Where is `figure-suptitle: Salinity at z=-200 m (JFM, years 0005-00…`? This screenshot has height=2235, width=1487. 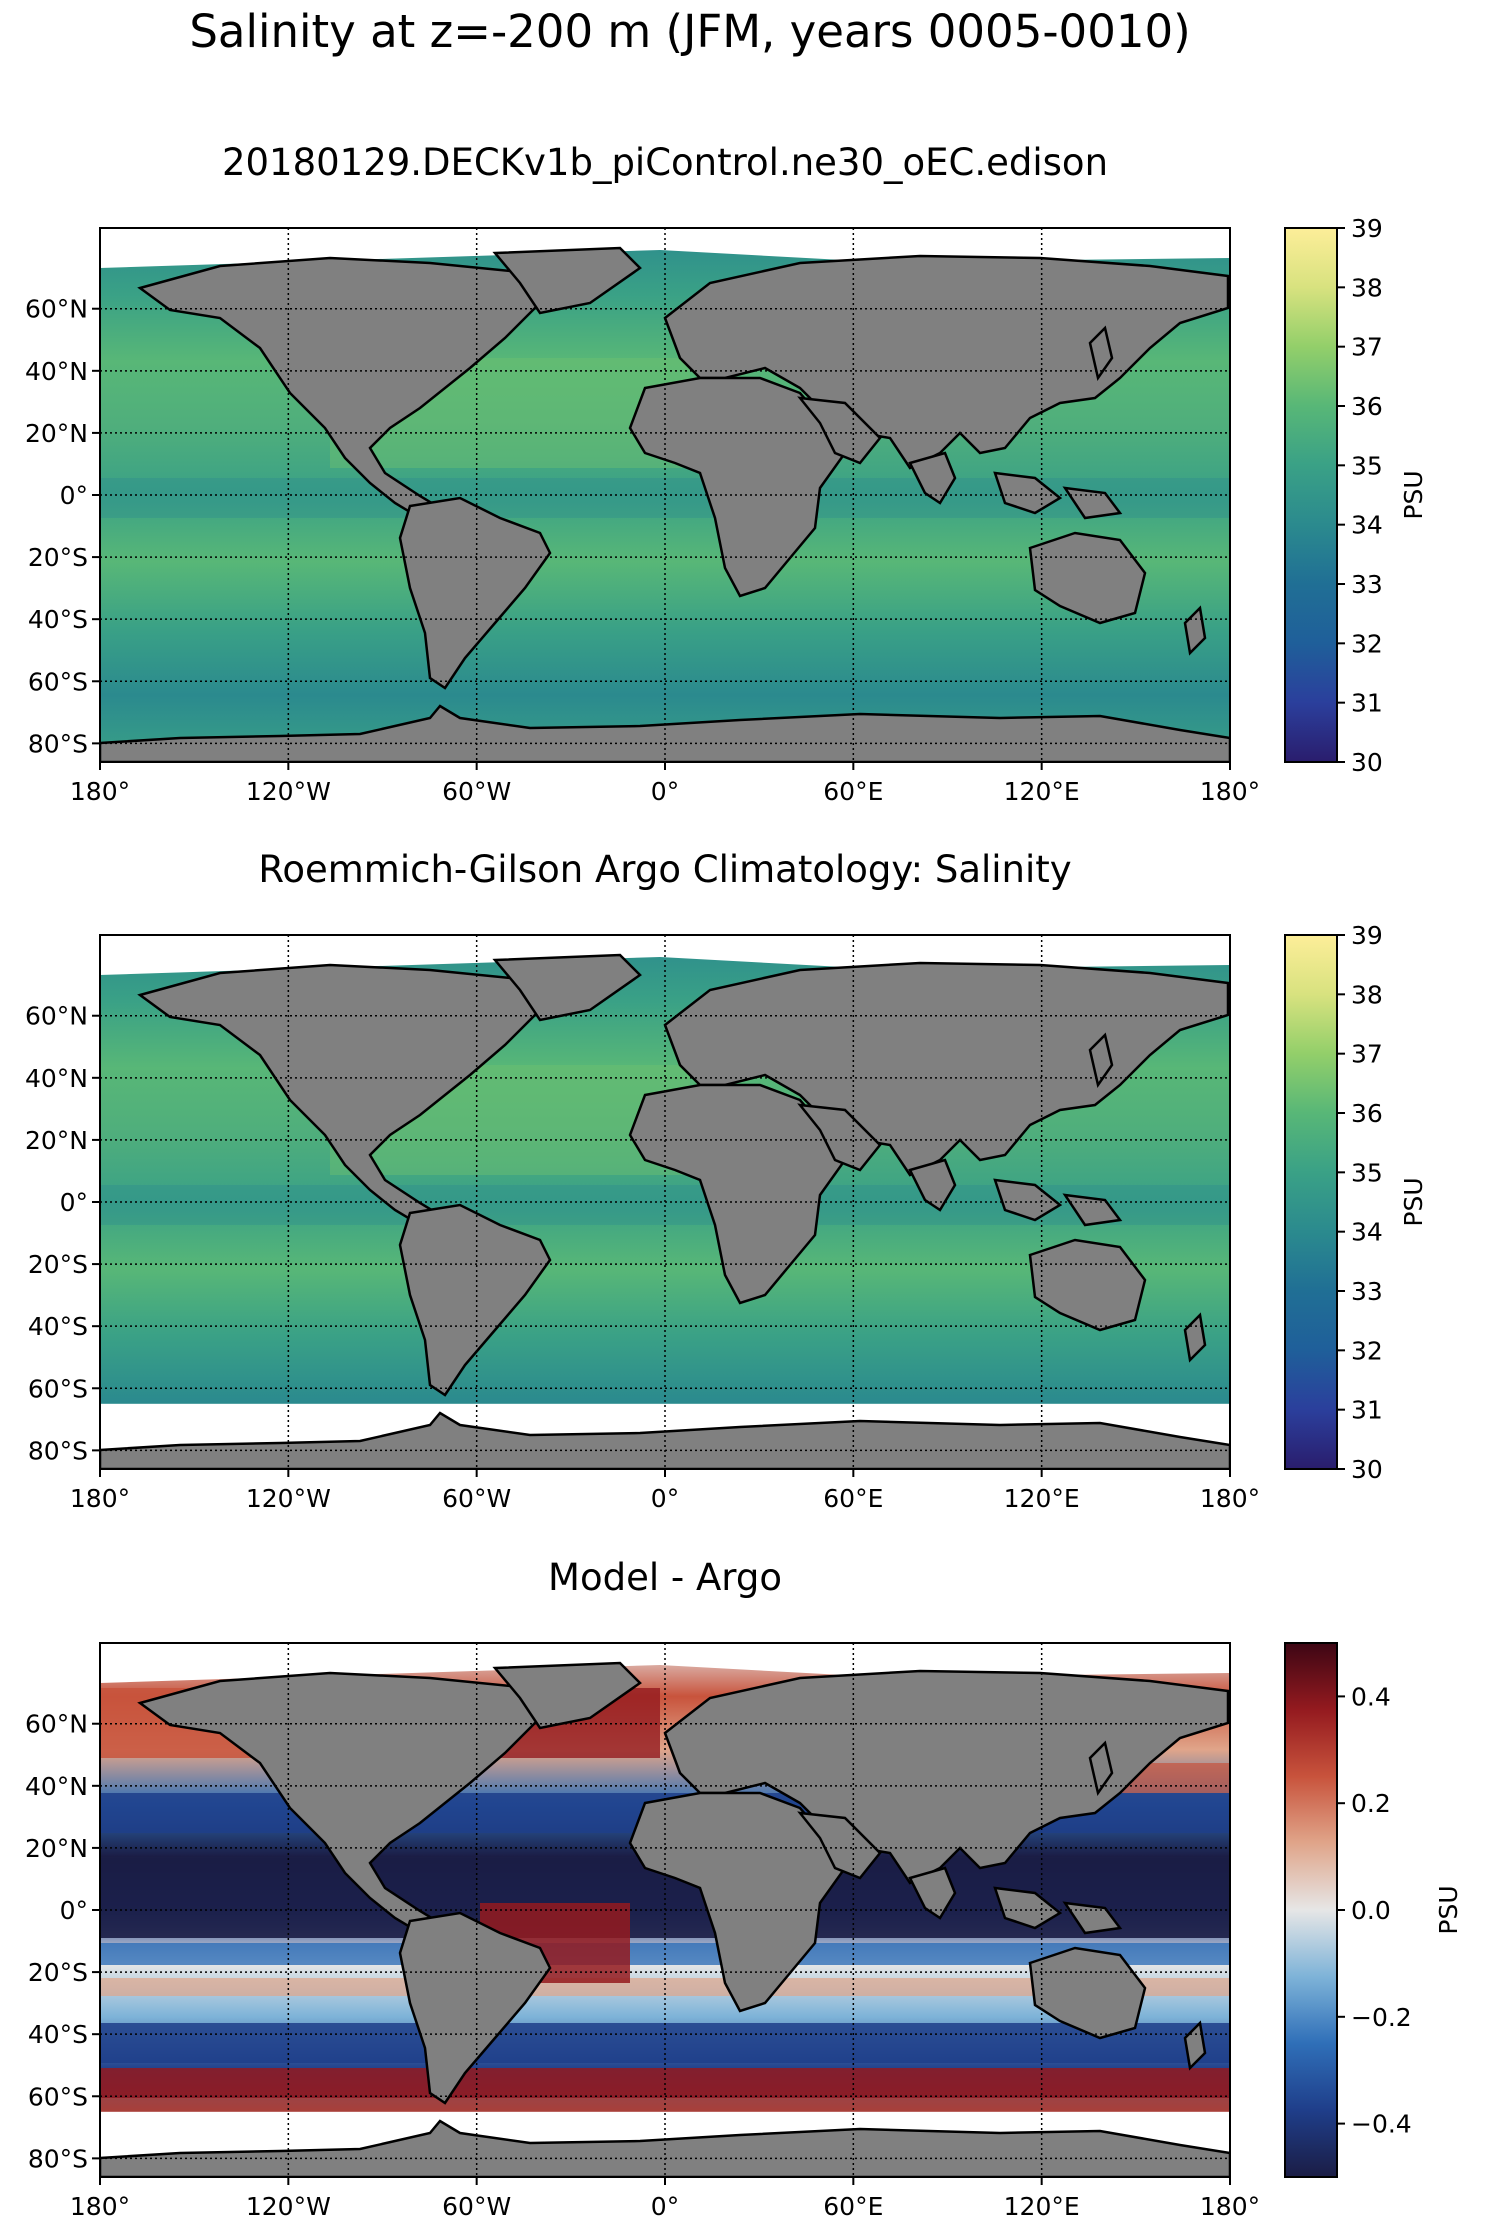
figure-suptitle: Salinity at z=-200 m (JFM, years 0005-00… is located at coordinates (689, 31).